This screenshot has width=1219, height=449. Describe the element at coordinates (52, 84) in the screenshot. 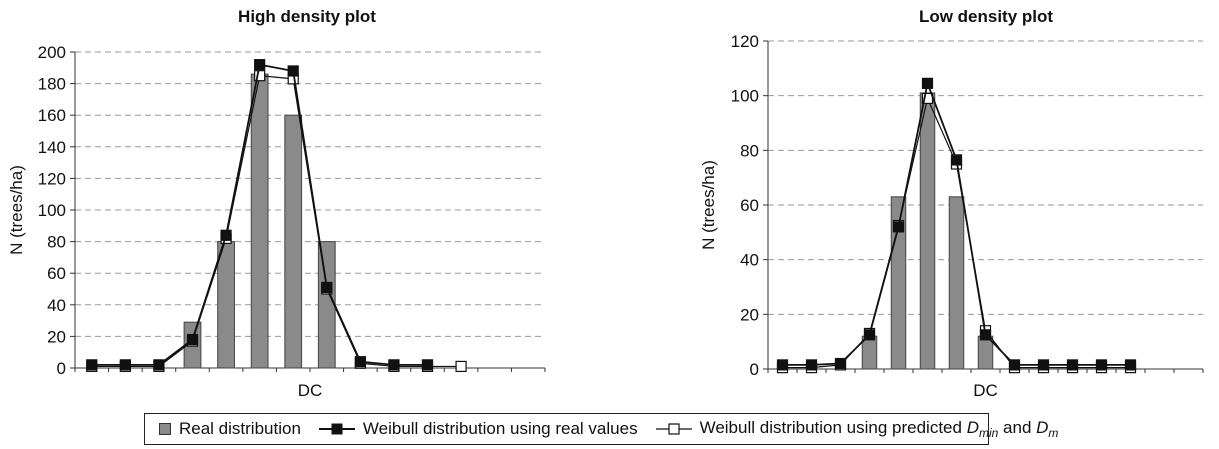

I see `y-tick-label: 180` at that location.